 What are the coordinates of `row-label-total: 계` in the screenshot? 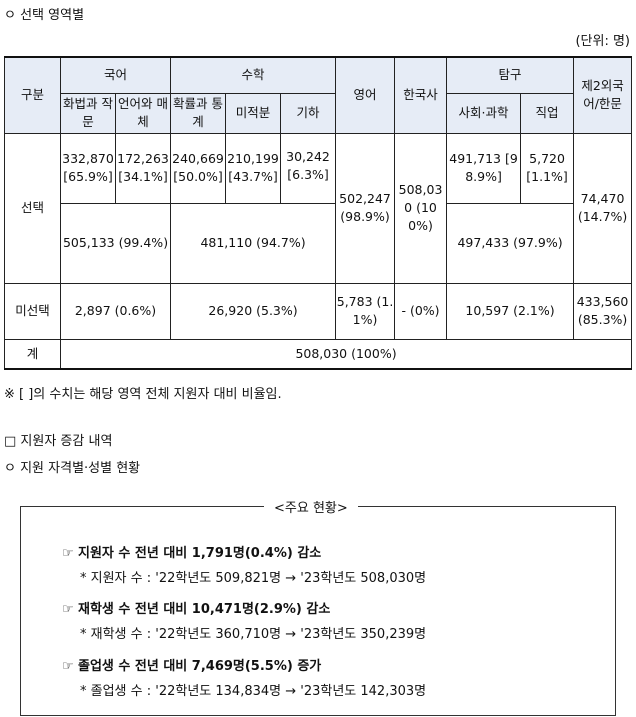 It's located at (32, 354).